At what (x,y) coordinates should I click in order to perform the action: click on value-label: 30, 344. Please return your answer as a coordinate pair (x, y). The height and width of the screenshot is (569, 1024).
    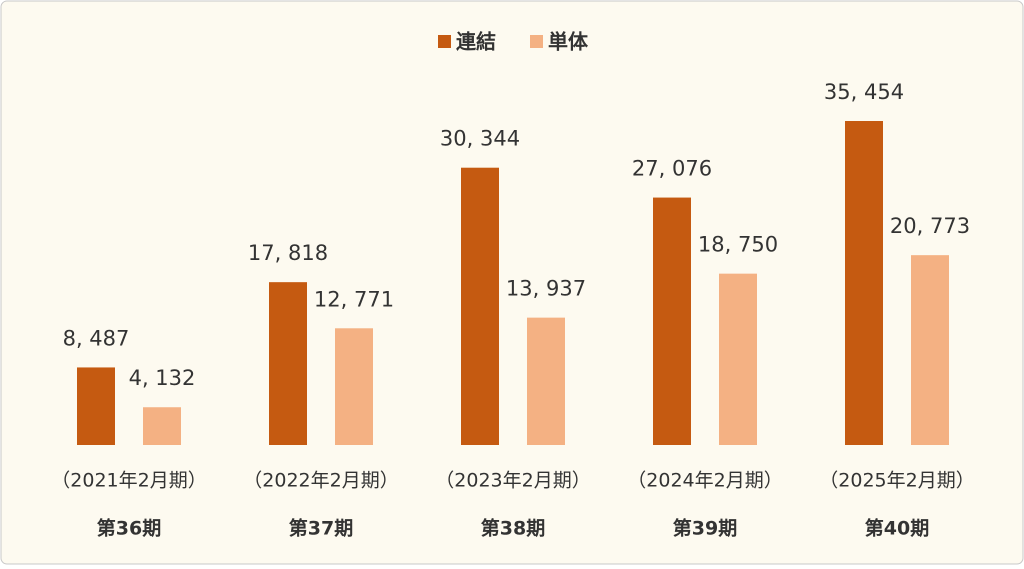
    Looking at the image, I should click on (480, 139).